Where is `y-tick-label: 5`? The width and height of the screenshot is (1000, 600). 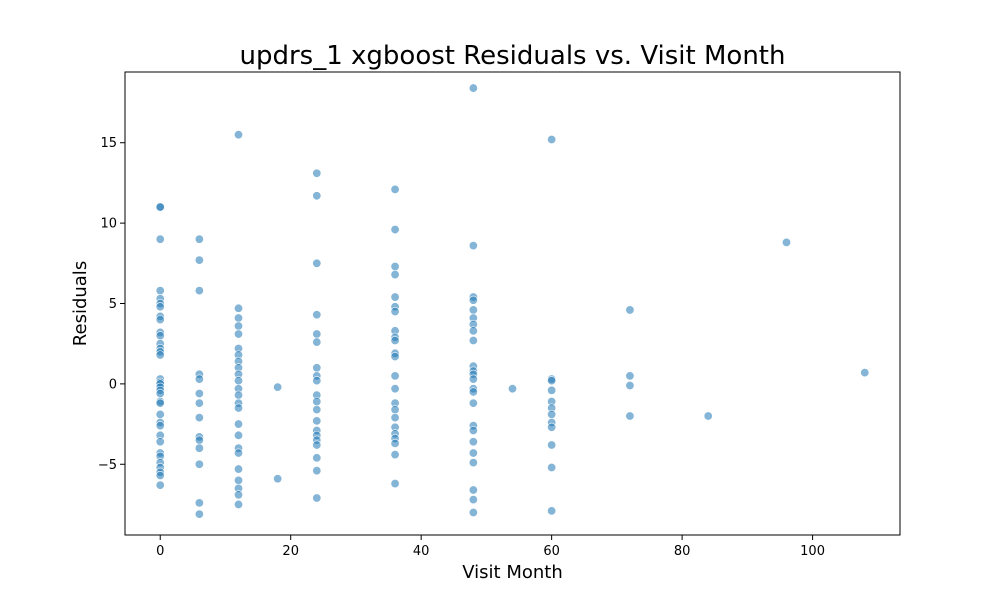 y-tick-label: 5 is located at coordinates (113, 304).